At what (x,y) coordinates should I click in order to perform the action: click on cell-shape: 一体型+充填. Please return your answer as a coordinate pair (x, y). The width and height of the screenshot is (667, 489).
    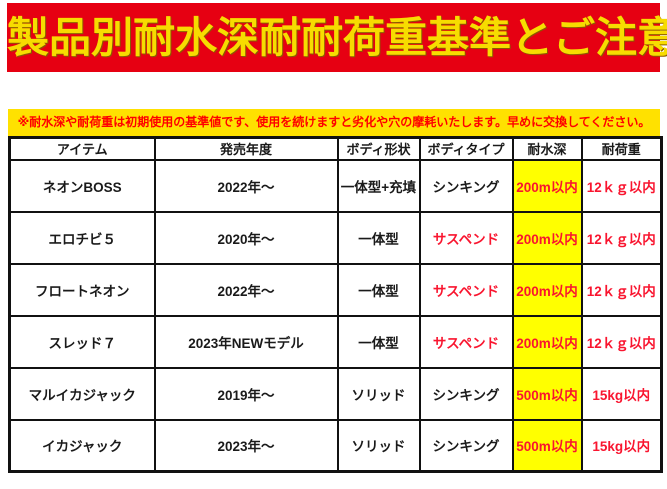
    Looking at the image, I should click on (378, 185).